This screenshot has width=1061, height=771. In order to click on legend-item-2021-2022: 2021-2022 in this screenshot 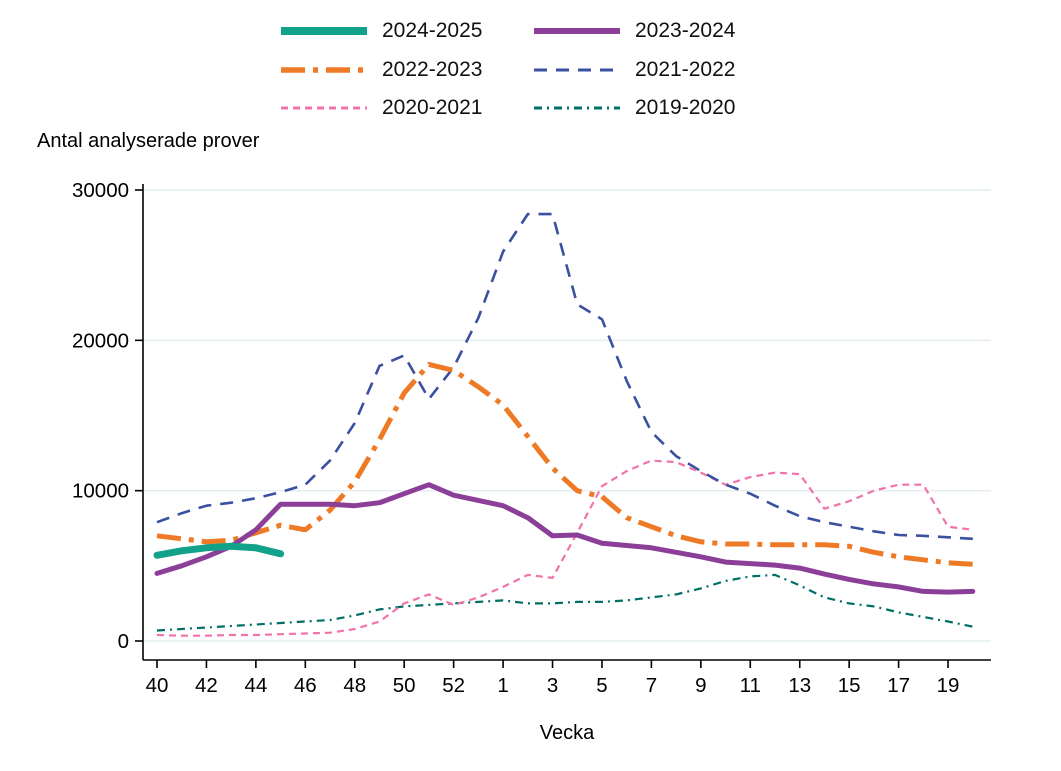, I will do `click(688, 70)`.